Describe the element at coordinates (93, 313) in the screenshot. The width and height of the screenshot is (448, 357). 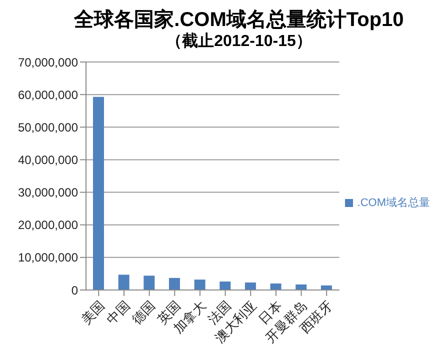
I see `x-tick-label: 美国` at that location.